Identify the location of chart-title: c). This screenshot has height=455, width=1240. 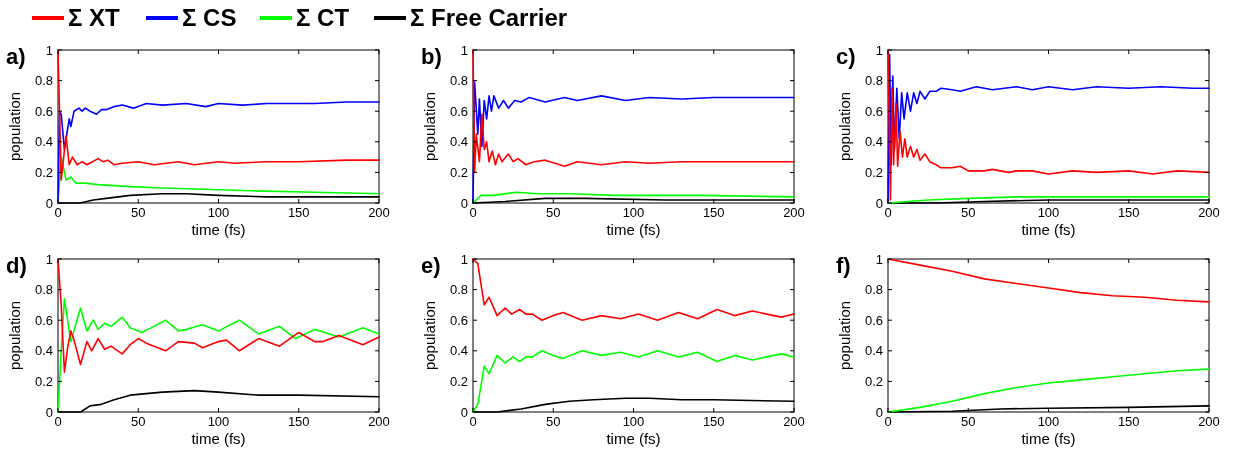
(846, 56).